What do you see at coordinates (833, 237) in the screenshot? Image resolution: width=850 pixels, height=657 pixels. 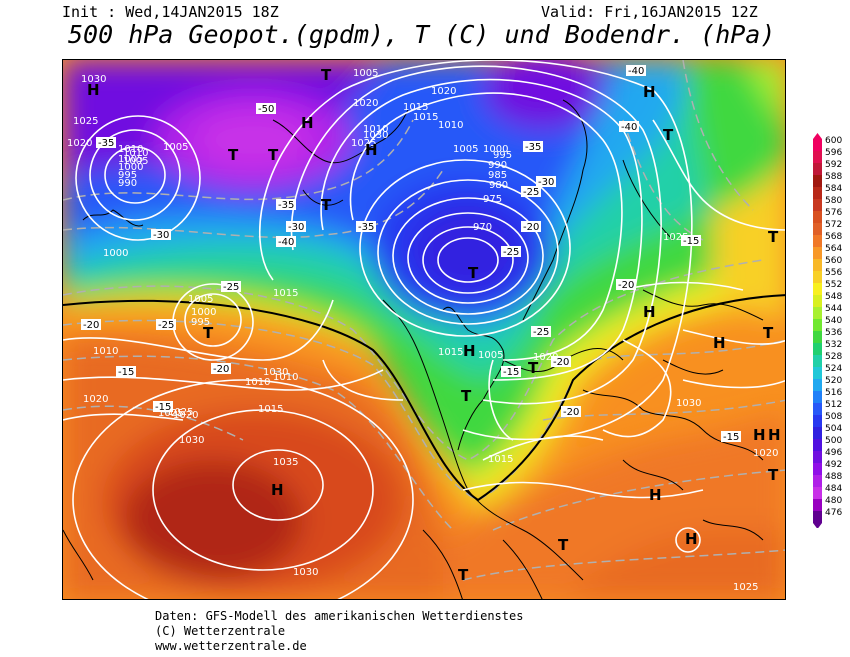 I see `legend-tick-label: 568` at bounding box center [833, 237].